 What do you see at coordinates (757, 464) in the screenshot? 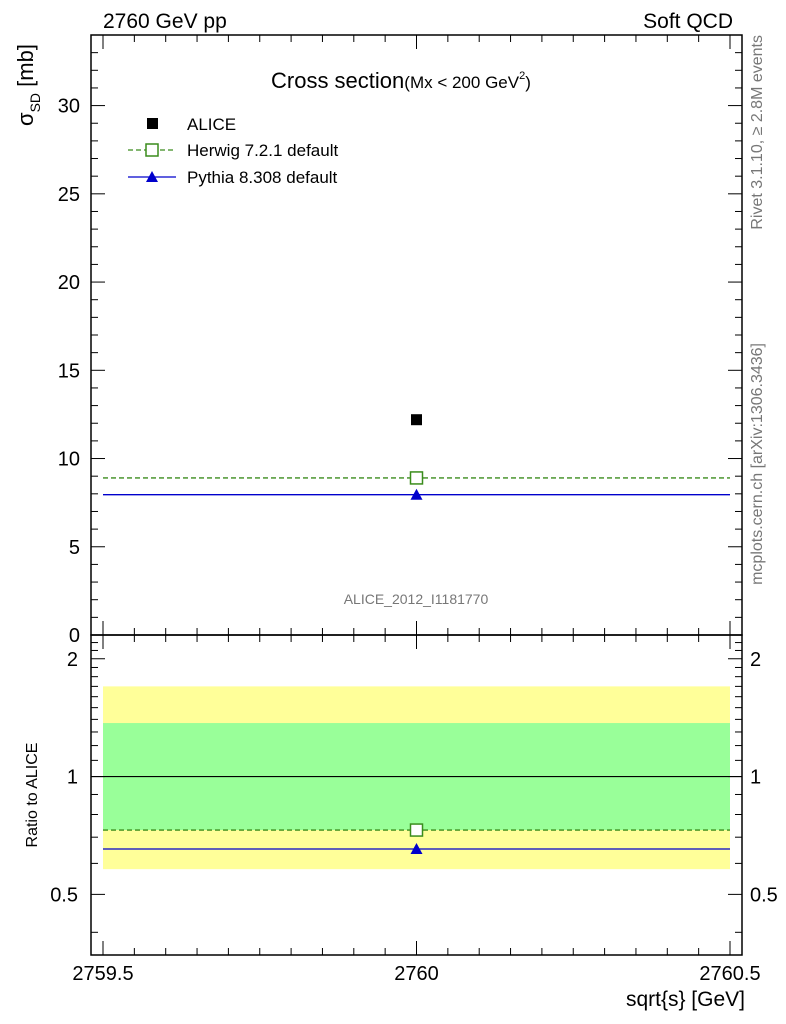
I see `mcplots-note: mcplots.cern.ch [arXiv:1306.3436]` at bounding box center [757, 464].